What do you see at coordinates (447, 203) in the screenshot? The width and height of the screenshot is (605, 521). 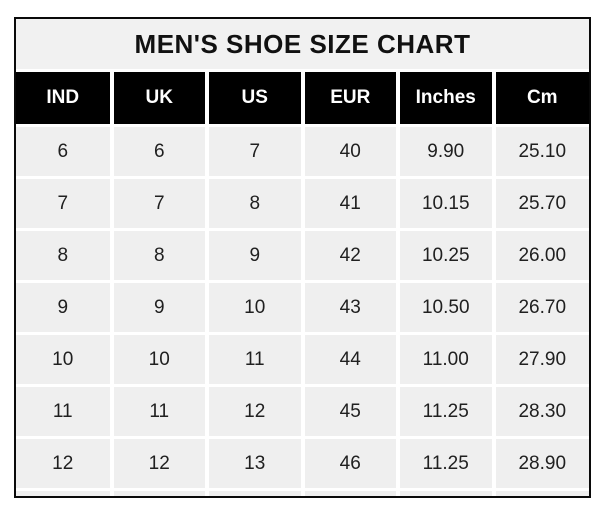 I see `table-cell: 10.15` at bounding box center [447, 203].